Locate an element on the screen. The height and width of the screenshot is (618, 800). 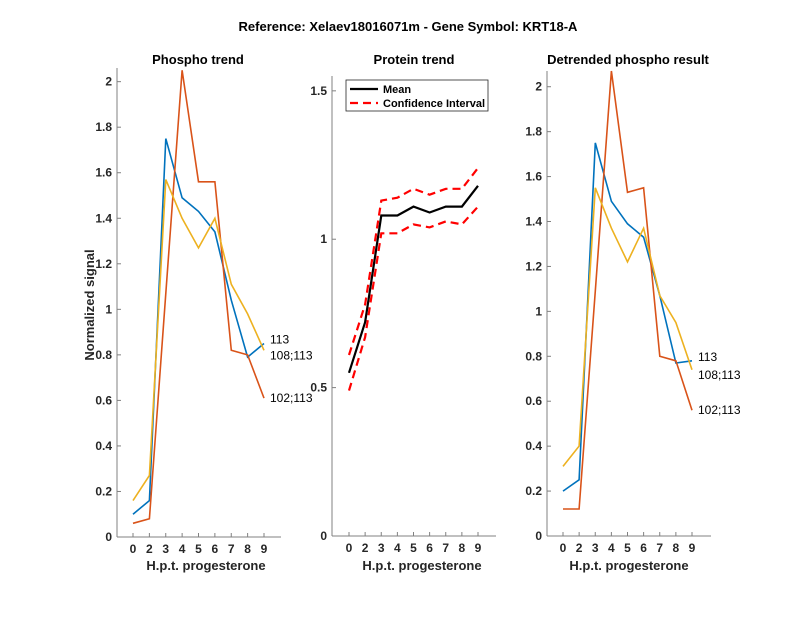
series-line-mean is located at coordinates (413, 279).